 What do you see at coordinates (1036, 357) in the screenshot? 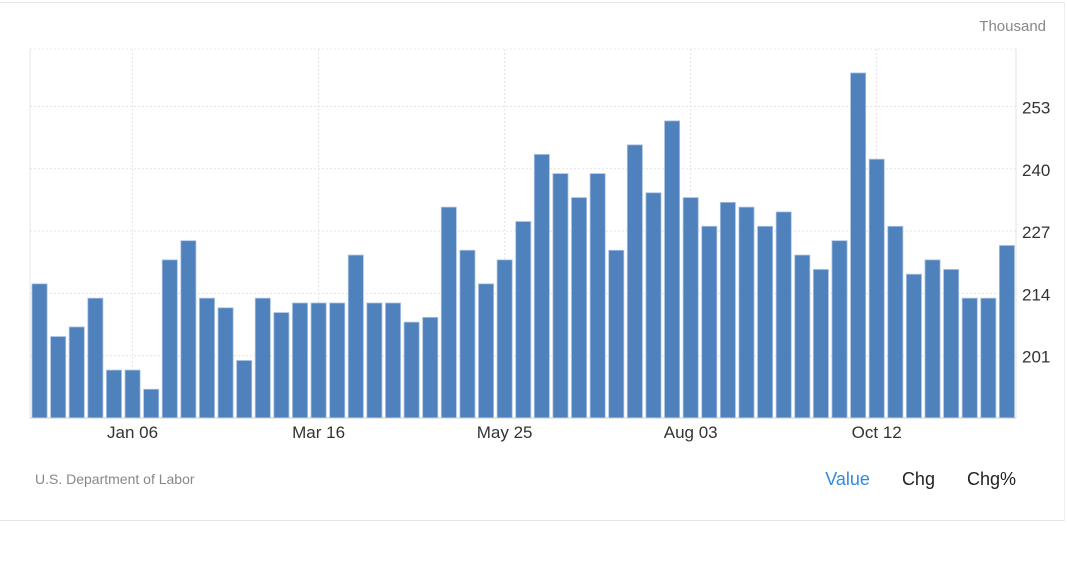
I see `y-tick-label: 201` at bounding box center [1036, 357].